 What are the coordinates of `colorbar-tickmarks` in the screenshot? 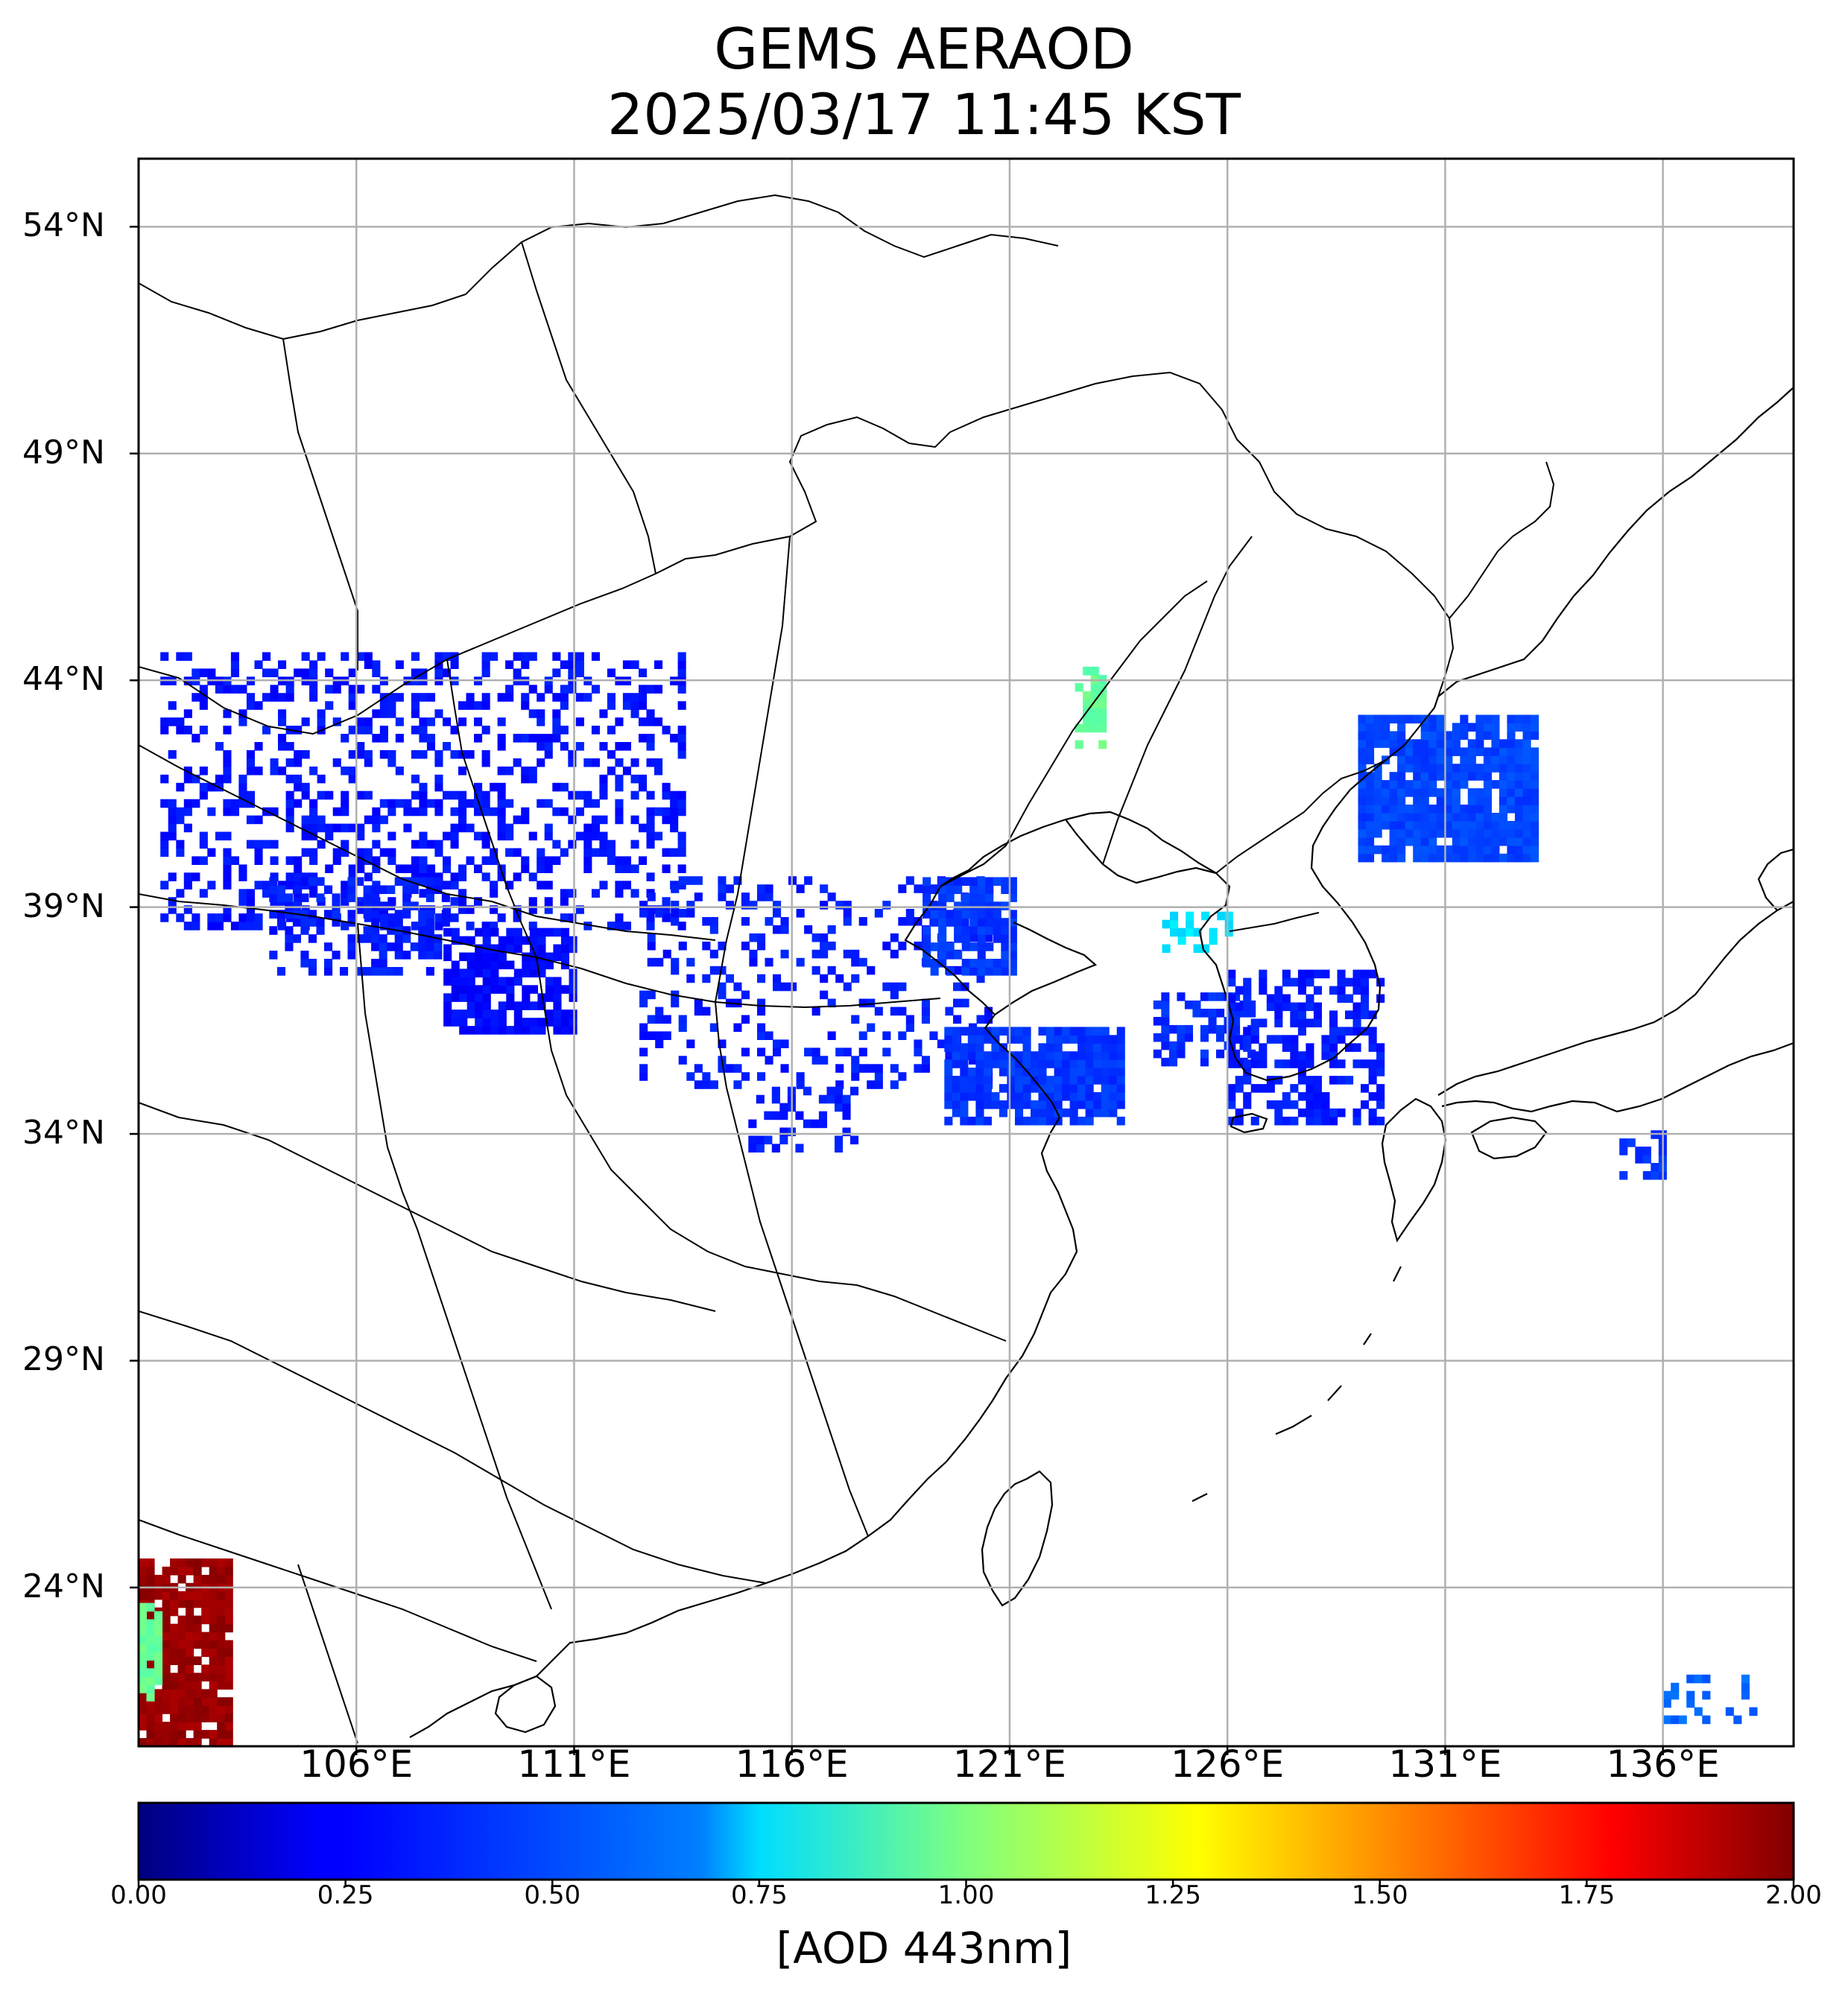 It's located at (966, 1883).